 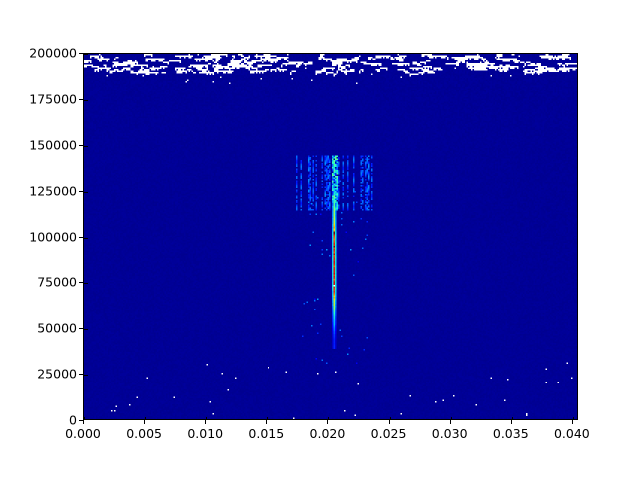 I want to click on x-tick-label: 0.035, so click(x=510, y=433).